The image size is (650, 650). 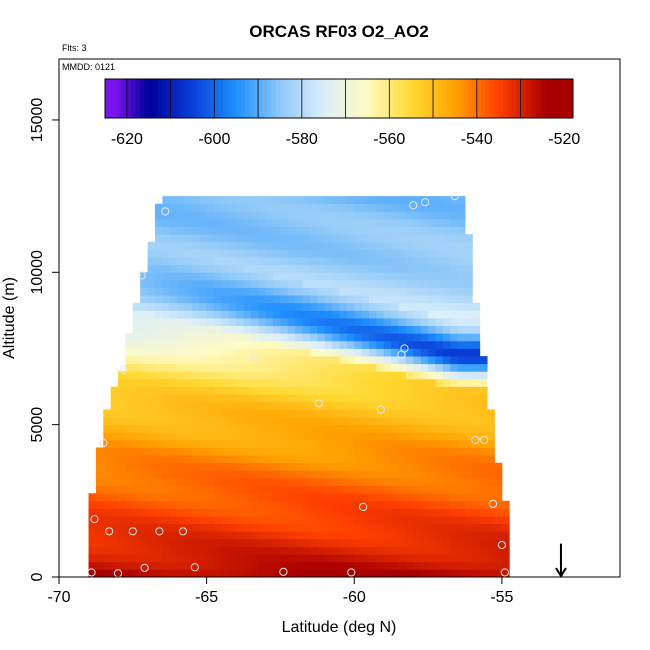 I want to click on heatmap-cell-2065, so click(x=350, y=276).